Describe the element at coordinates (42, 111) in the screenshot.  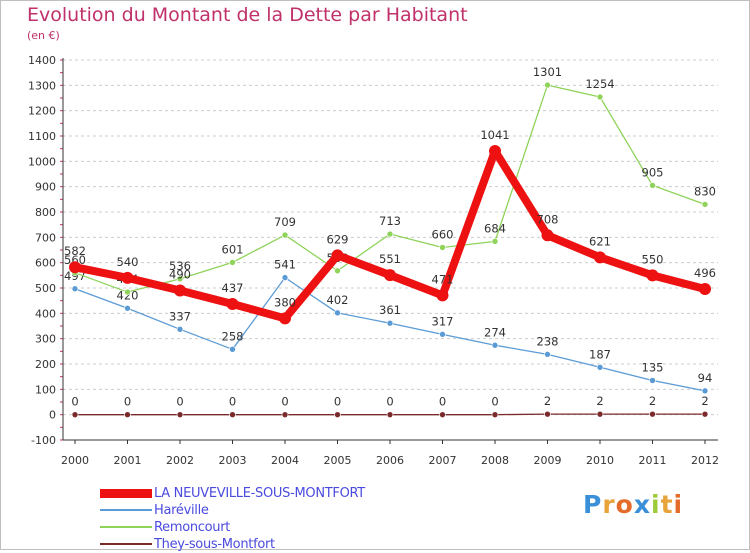
I see `y-tick-label: 1200` at that location.